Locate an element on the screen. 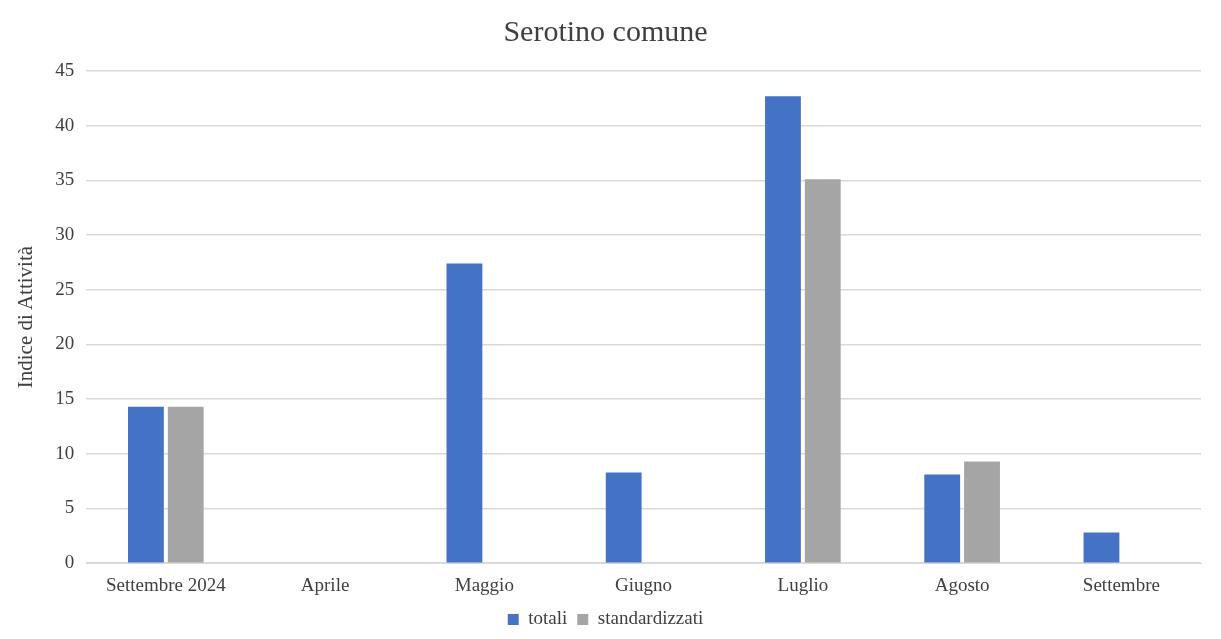 This screenshot has width=1221, height=639. y-tick-label: 25 is located at coordinates (65, 288).